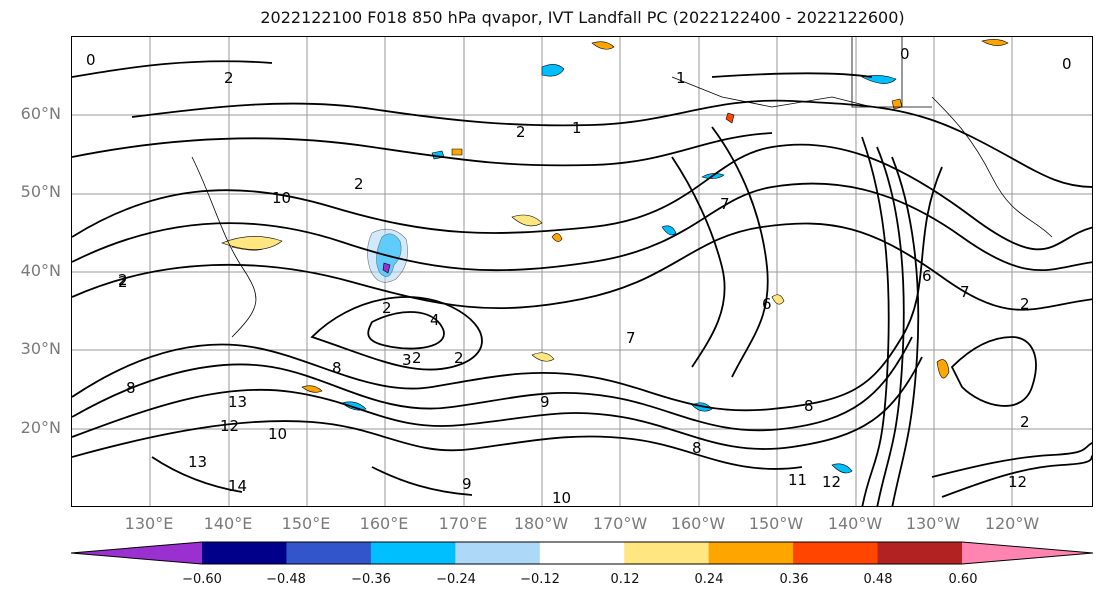 Image resolution: width=1105 pixels, height=601 pixels. I want to click on lon-label: 130°E, so click(149, 523).